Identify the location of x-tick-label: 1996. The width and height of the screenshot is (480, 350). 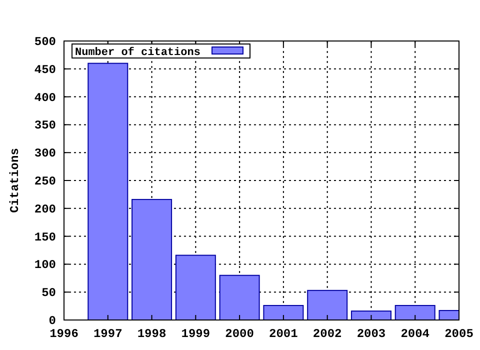
(64, 334).